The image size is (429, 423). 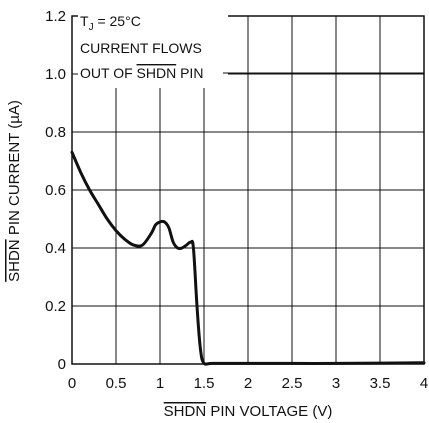 What do you see at coordinates (292, 383) in the screenshot?
I see `x-tick-label: 2.5` at bounding box center [292, 383].